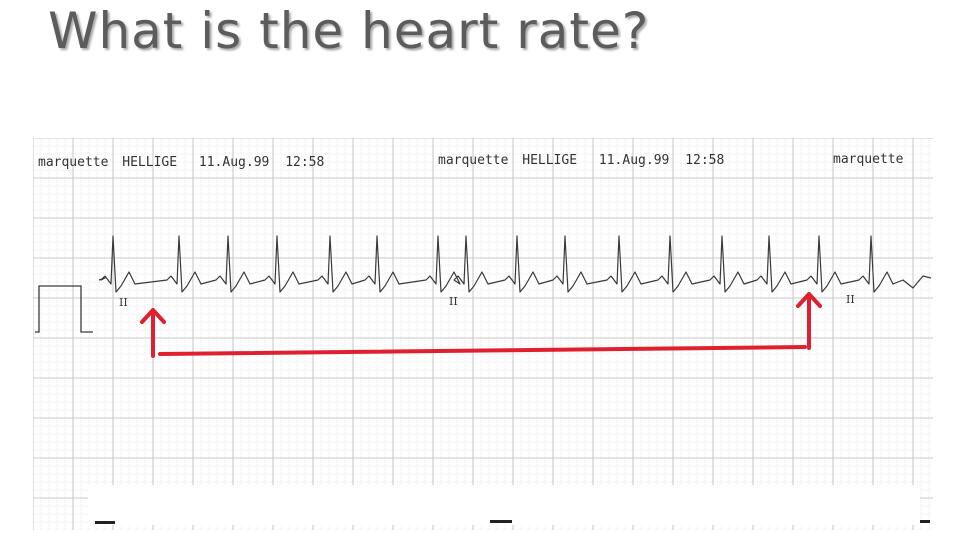  I want to click on calibration-pulse, so click(64, 309).